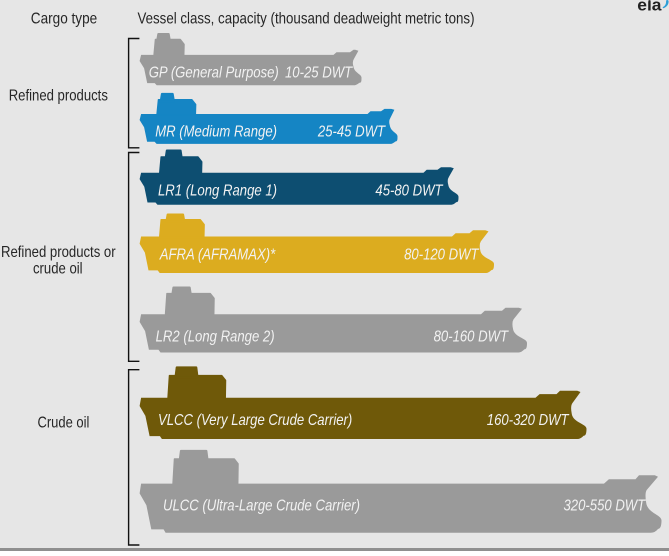 The image size is (669, 556). What do you see at coordinates (58, 95) in the screenshot?
I see `svg-text: Refined products` at bounding box center [58, 95].